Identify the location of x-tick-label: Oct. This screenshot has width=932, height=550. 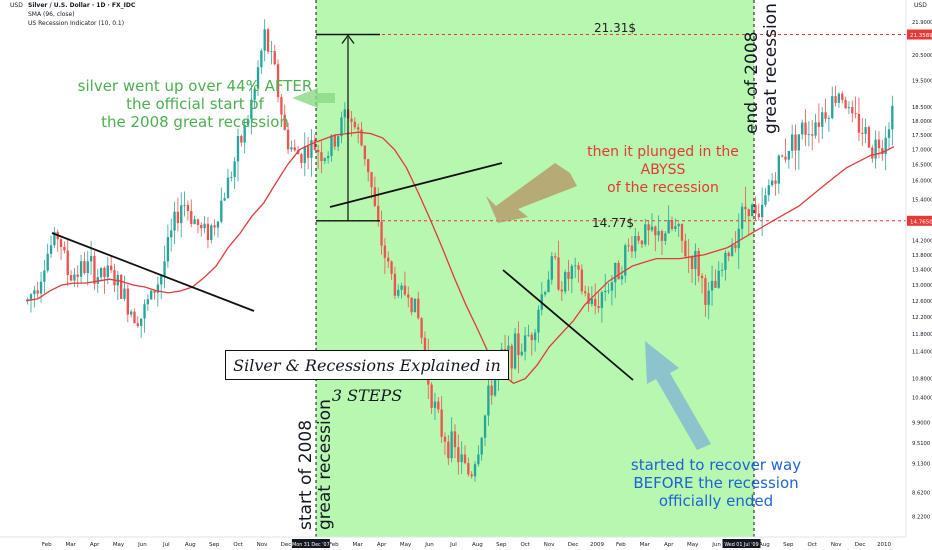
(813, 545).